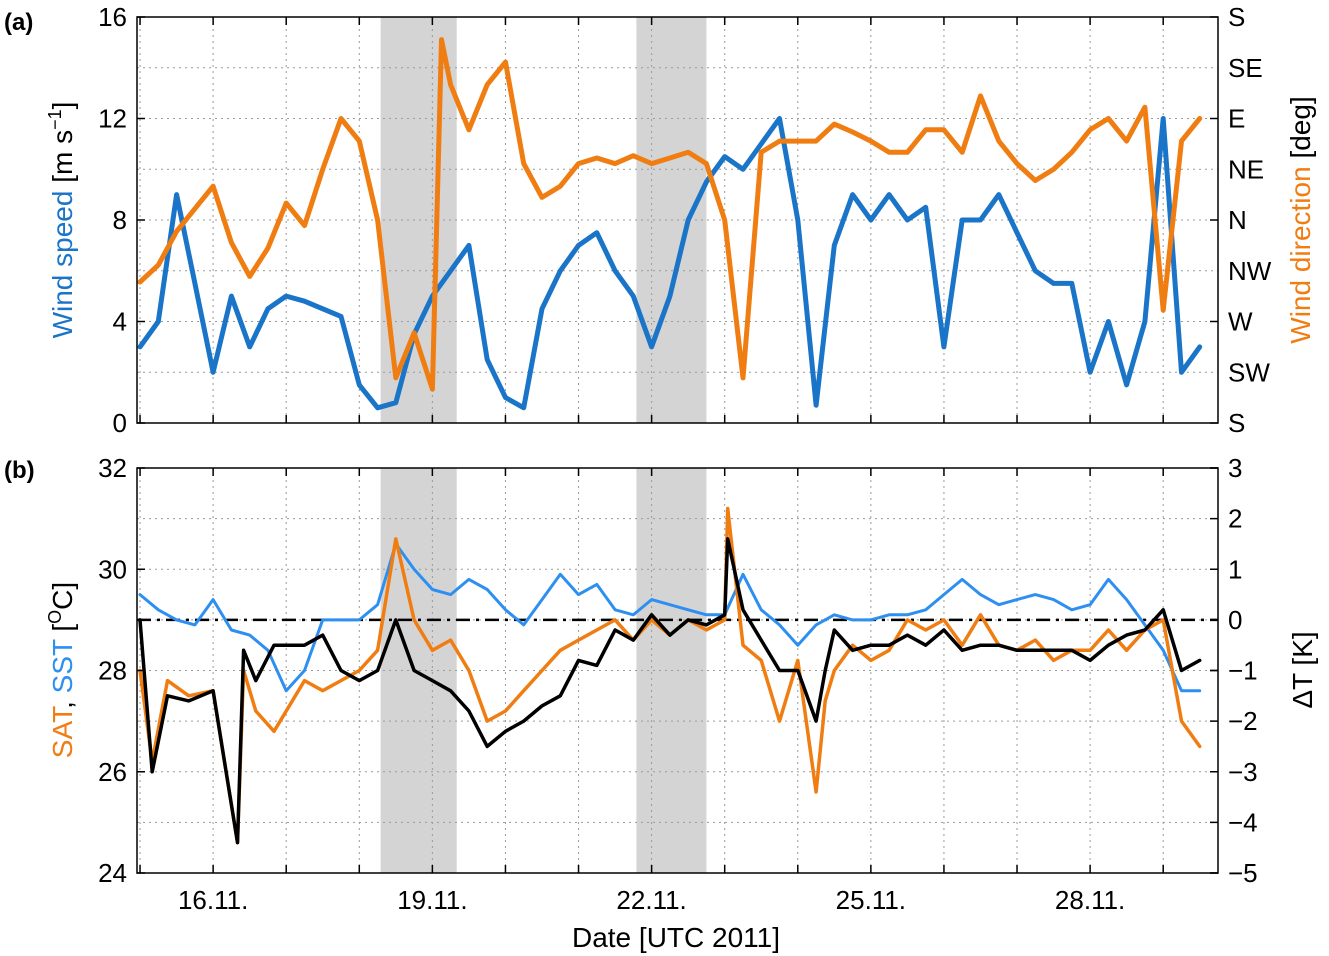  Describe the element at coordinates (112, 671) in the screenshot. I see `left-tick-label-b: 28` at that location.